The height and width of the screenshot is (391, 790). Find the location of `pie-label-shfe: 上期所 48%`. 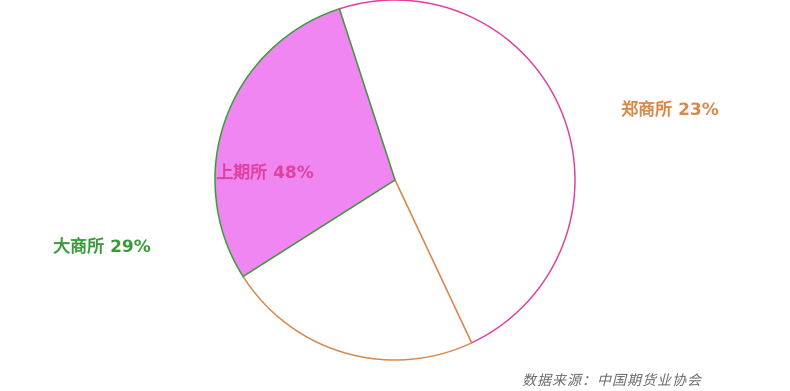

pie-label-shfe: 上期所 48% is located at coordinates (265, 173).